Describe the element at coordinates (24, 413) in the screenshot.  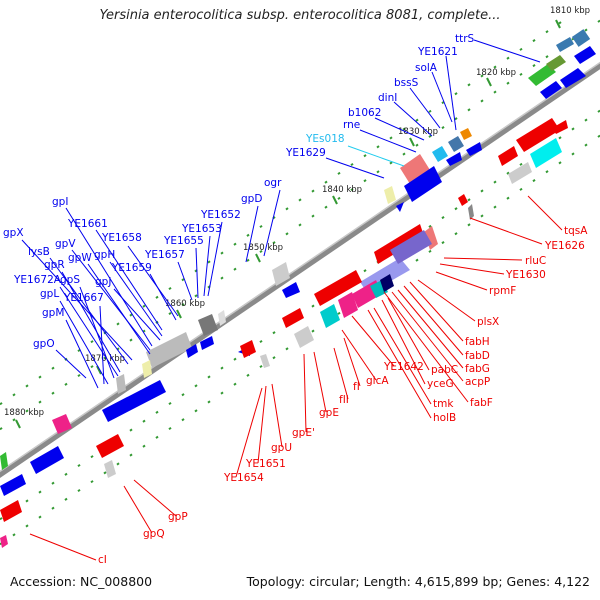
I see `tick-label: 1880 kbp` at that location.